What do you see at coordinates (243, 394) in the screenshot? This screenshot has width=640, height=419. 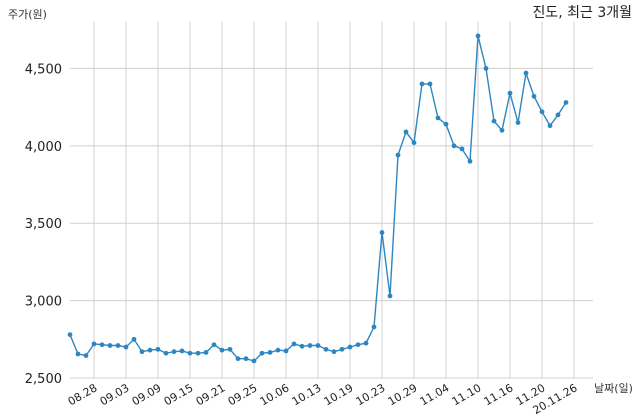 I see `x-tick-label: 09.25` at bounding box center [243, 394].